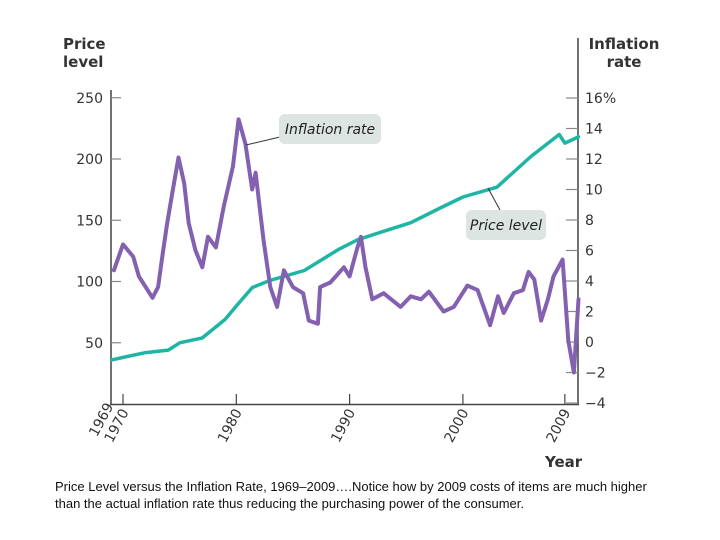 Image resolution: width=720 pixels, height=540 pixels. I want to click on left-tick-label: 50, so click(94, 344).